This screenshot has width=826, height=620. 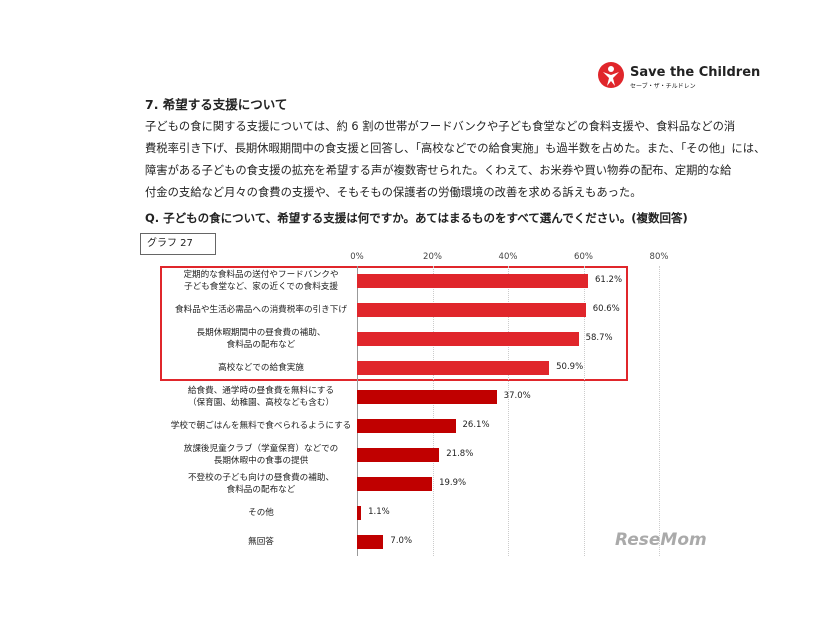 I want to click on x-tick-label: 80%, so click(x=659, y=257).